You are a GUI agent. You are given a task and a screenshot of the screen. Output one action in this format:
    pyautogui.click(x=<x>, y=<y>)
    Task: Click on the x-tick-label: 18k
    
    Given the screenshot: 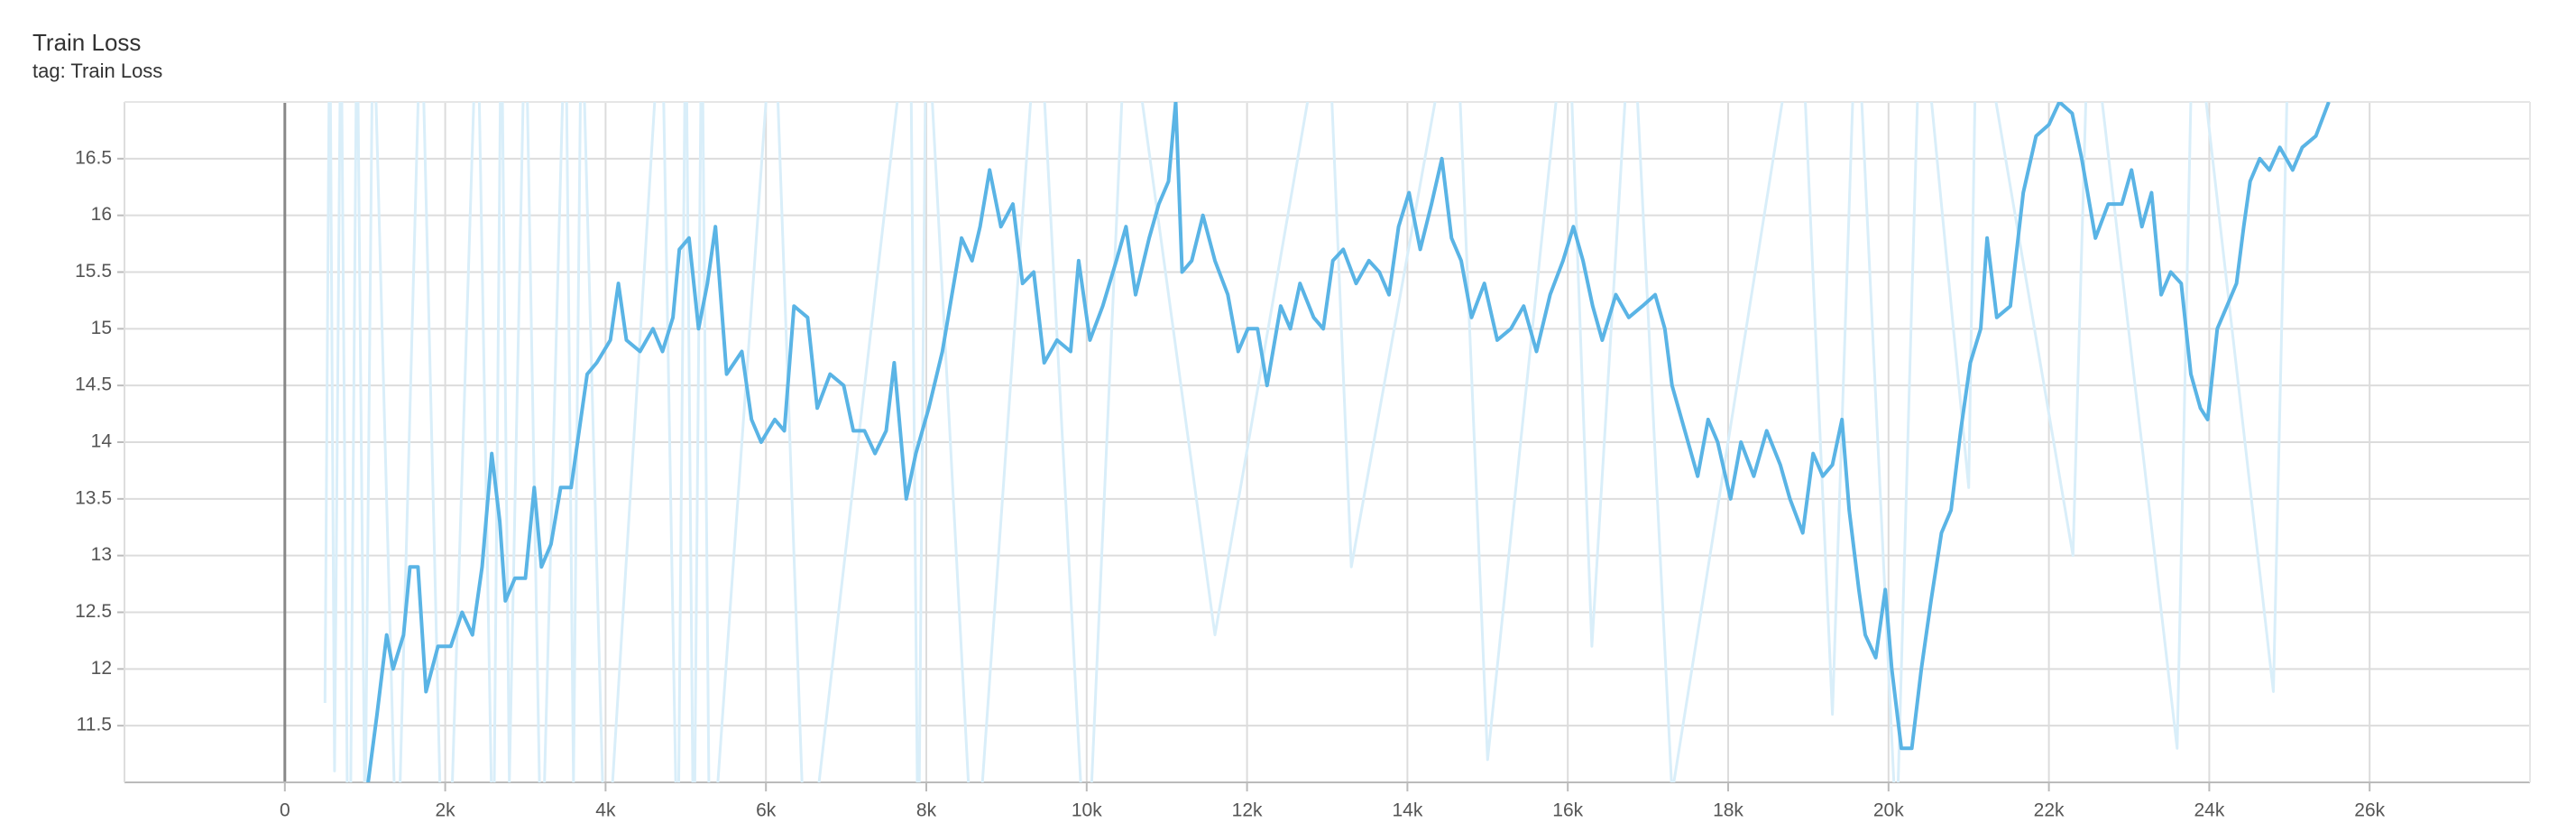 What is the action you would take?
    pyautogui.click(x=1728, y=810)
    